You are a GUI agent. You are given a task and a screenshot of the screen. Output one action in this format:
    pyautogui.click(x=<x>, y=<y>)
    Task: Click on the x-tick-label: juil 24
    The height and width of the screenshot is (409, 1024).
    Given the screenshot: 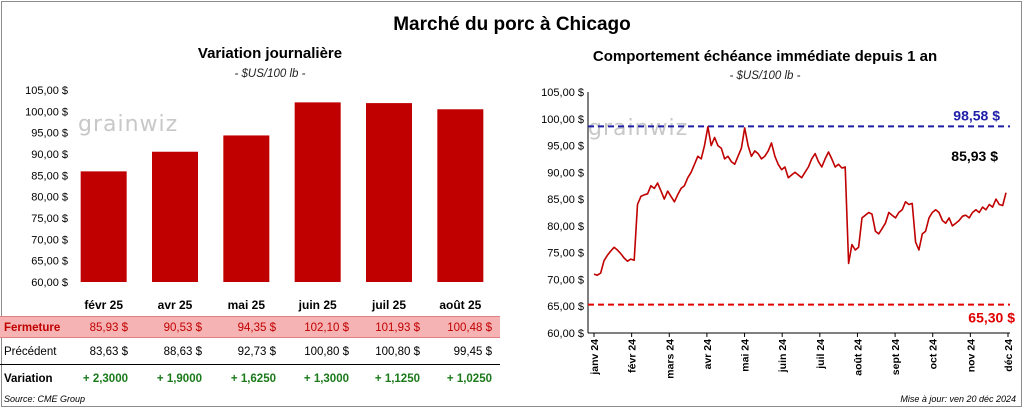 What is the action you would take?
    pyautogui.click(x=821, y=354)
    